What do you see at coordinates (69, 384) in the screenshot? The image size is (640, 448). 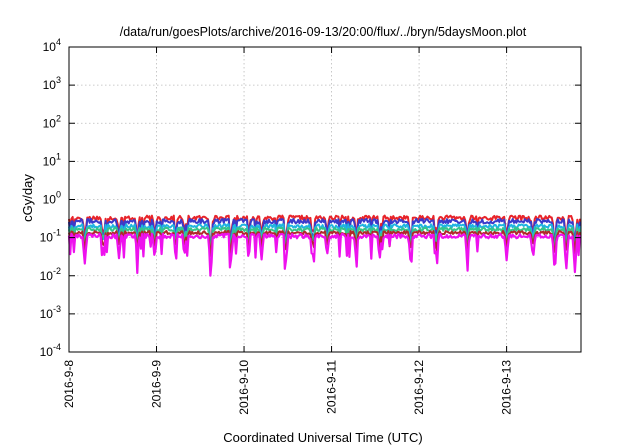 I see `x-tick-label: 2016-9-8` at bounding box center [69, 384].